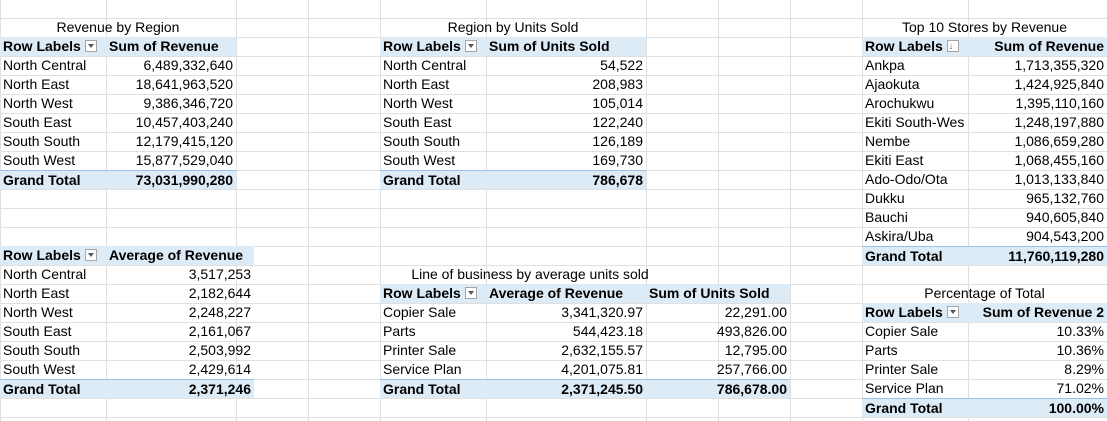  I want to click on value-cell: 493,826.00, so click(751, 331).